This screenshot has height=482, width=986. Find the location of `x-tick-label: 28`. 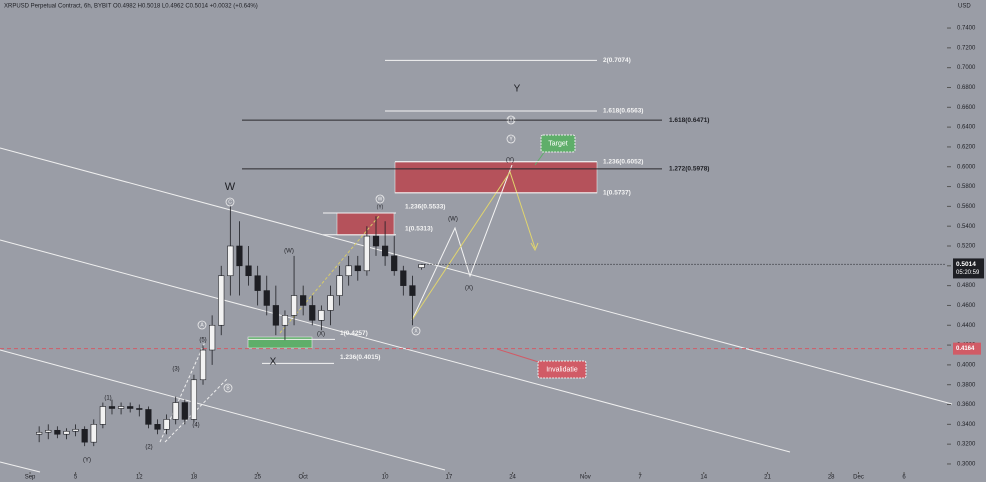

x-tick-label: 28 is located at coordinates (831, 478).